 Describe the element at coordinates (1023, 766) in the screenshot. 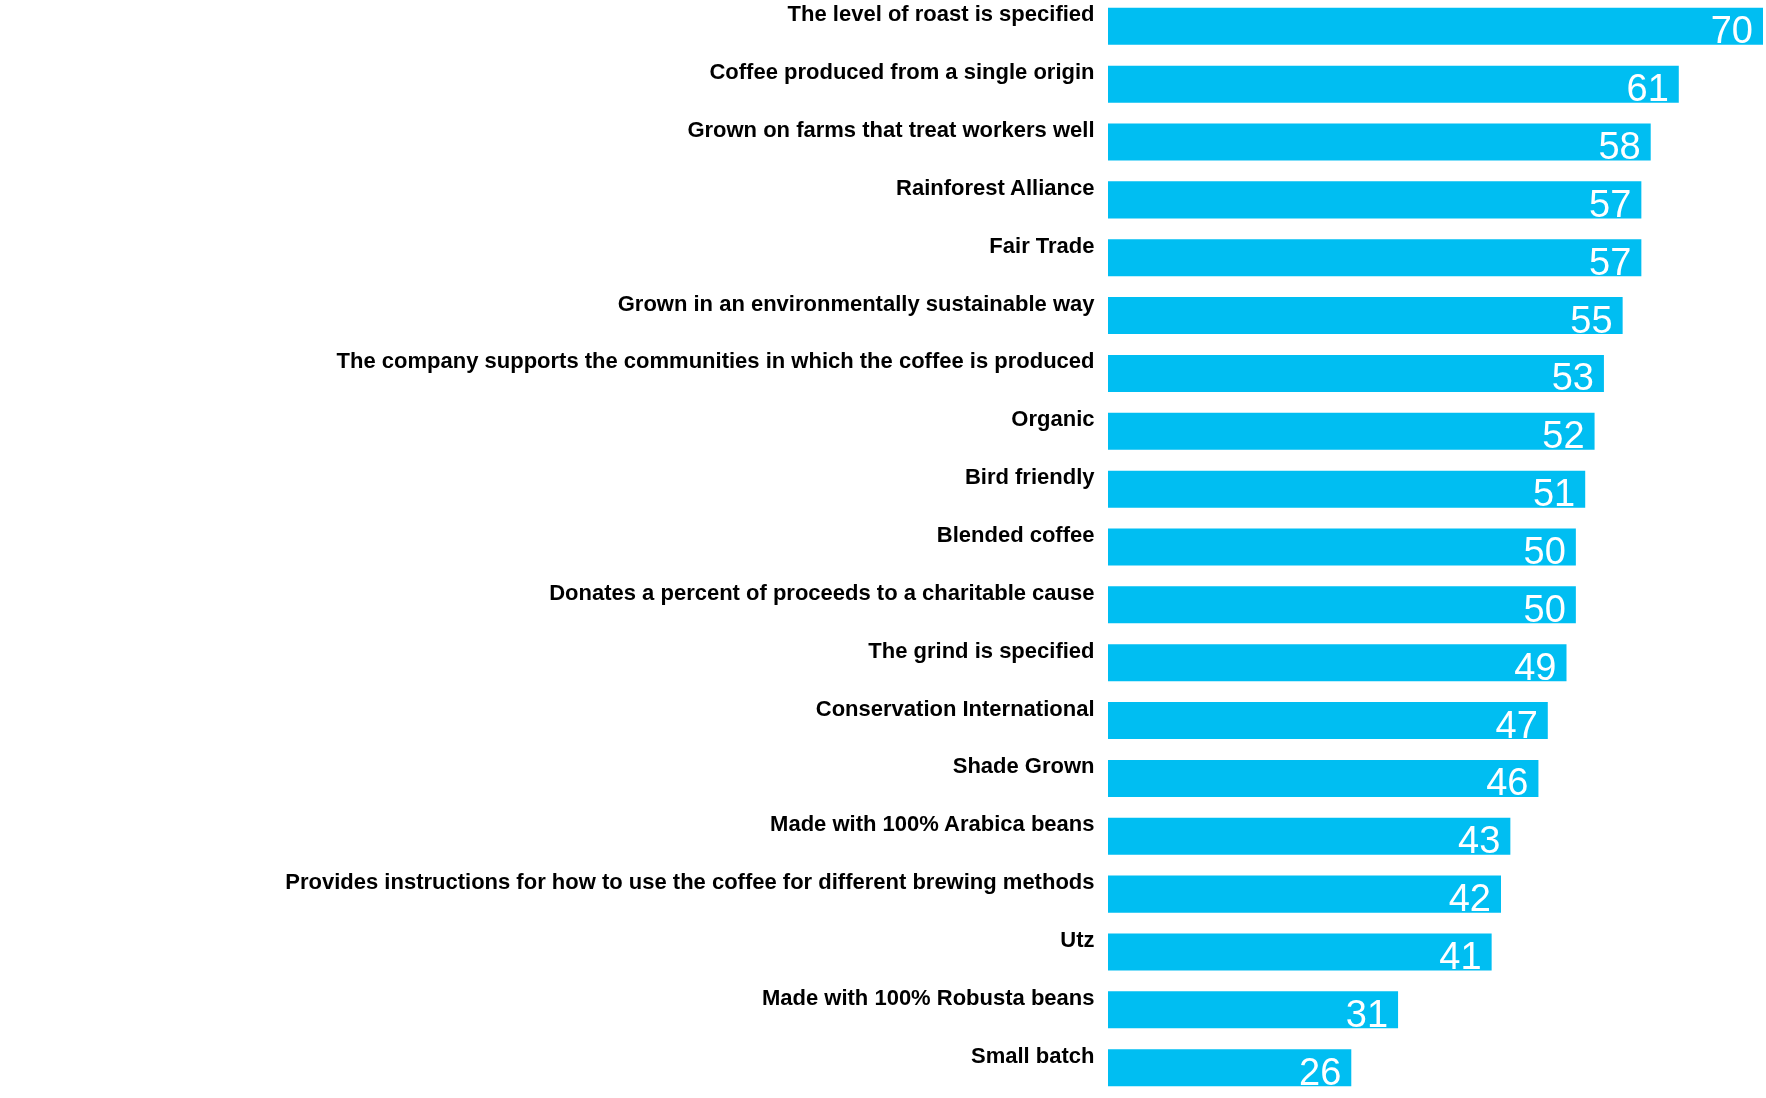

I see `y-tick-label: Shade Grown` at that location.